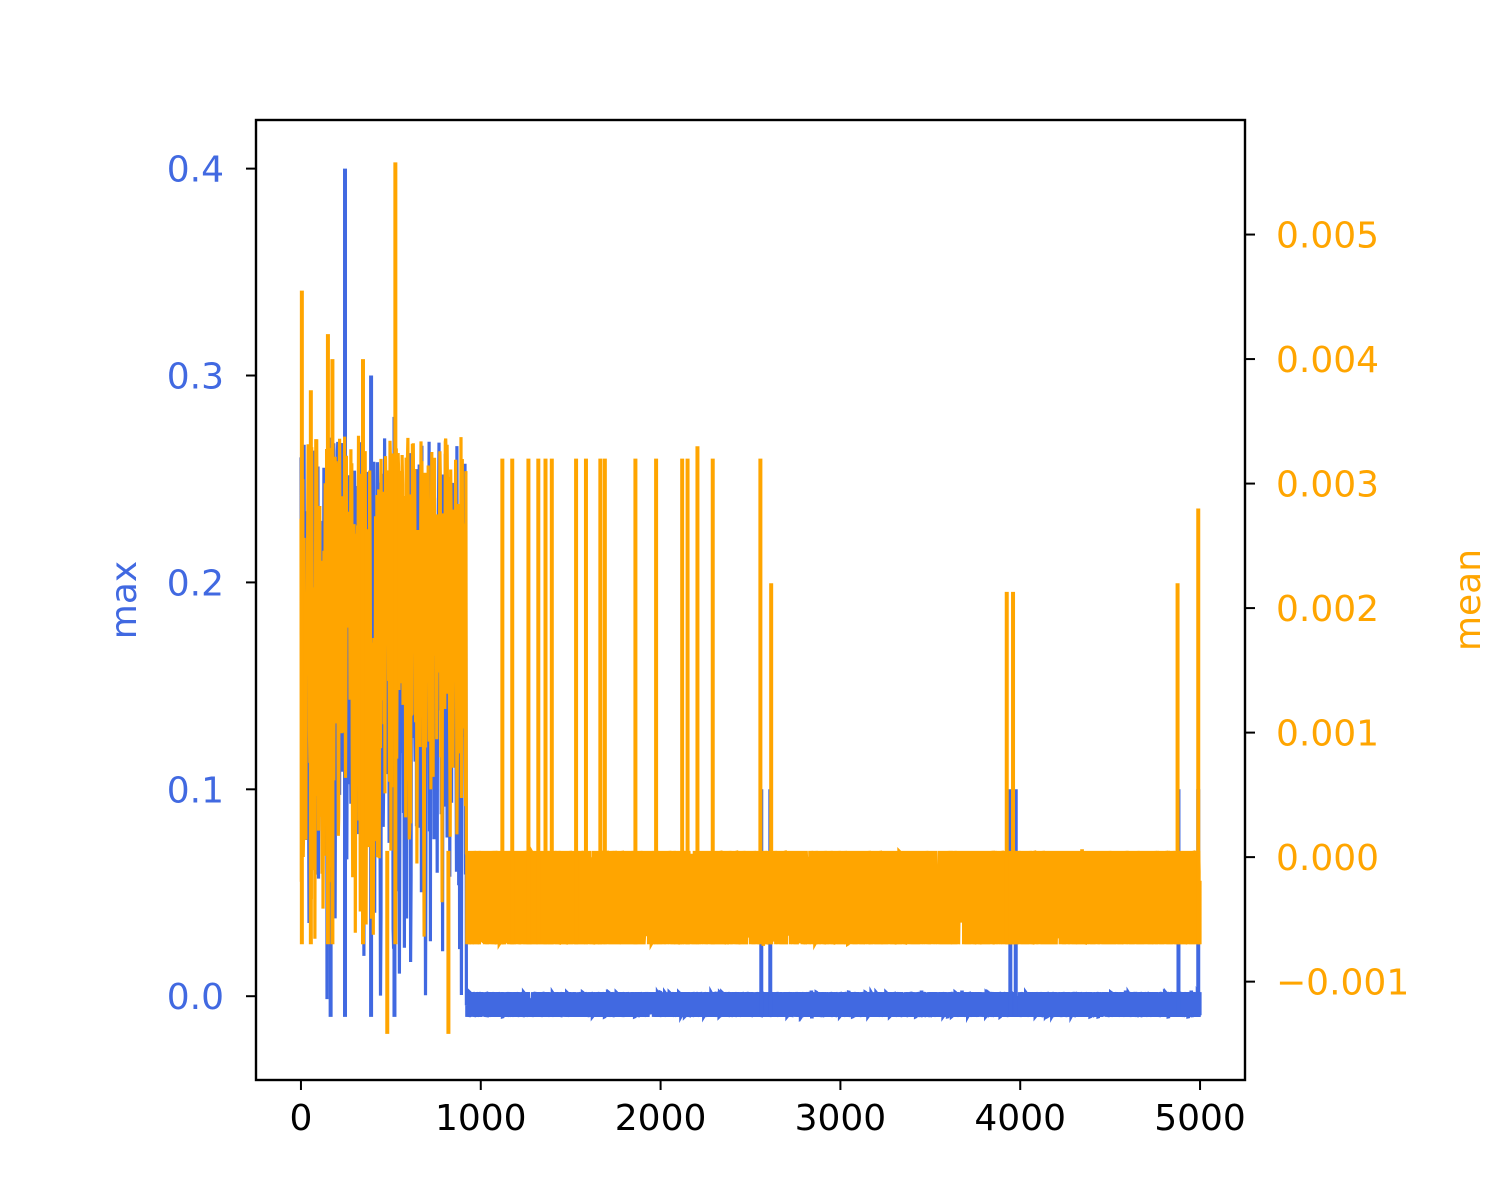 This screenshot has width=1500, height=1200. Describe the element at coordinates (841, 1118) in the screenshot. I see `x-tick-label: 3000` at that location.